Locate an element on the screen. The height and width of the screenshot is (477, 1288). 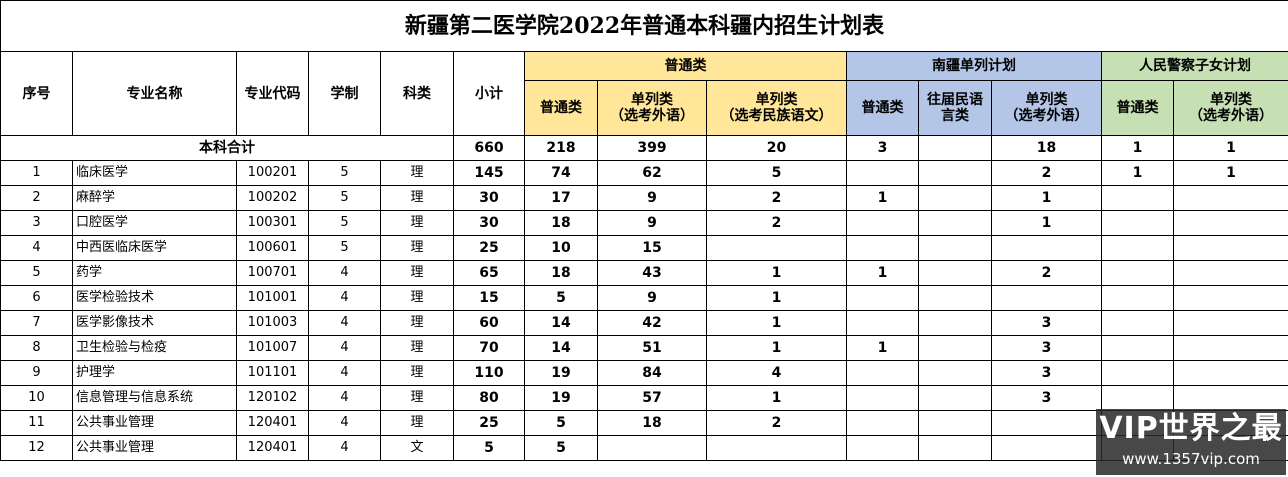
table-row: 4 中西医临床医学 100601 5 理 25 10 15 is located at coordinates (644, 248).